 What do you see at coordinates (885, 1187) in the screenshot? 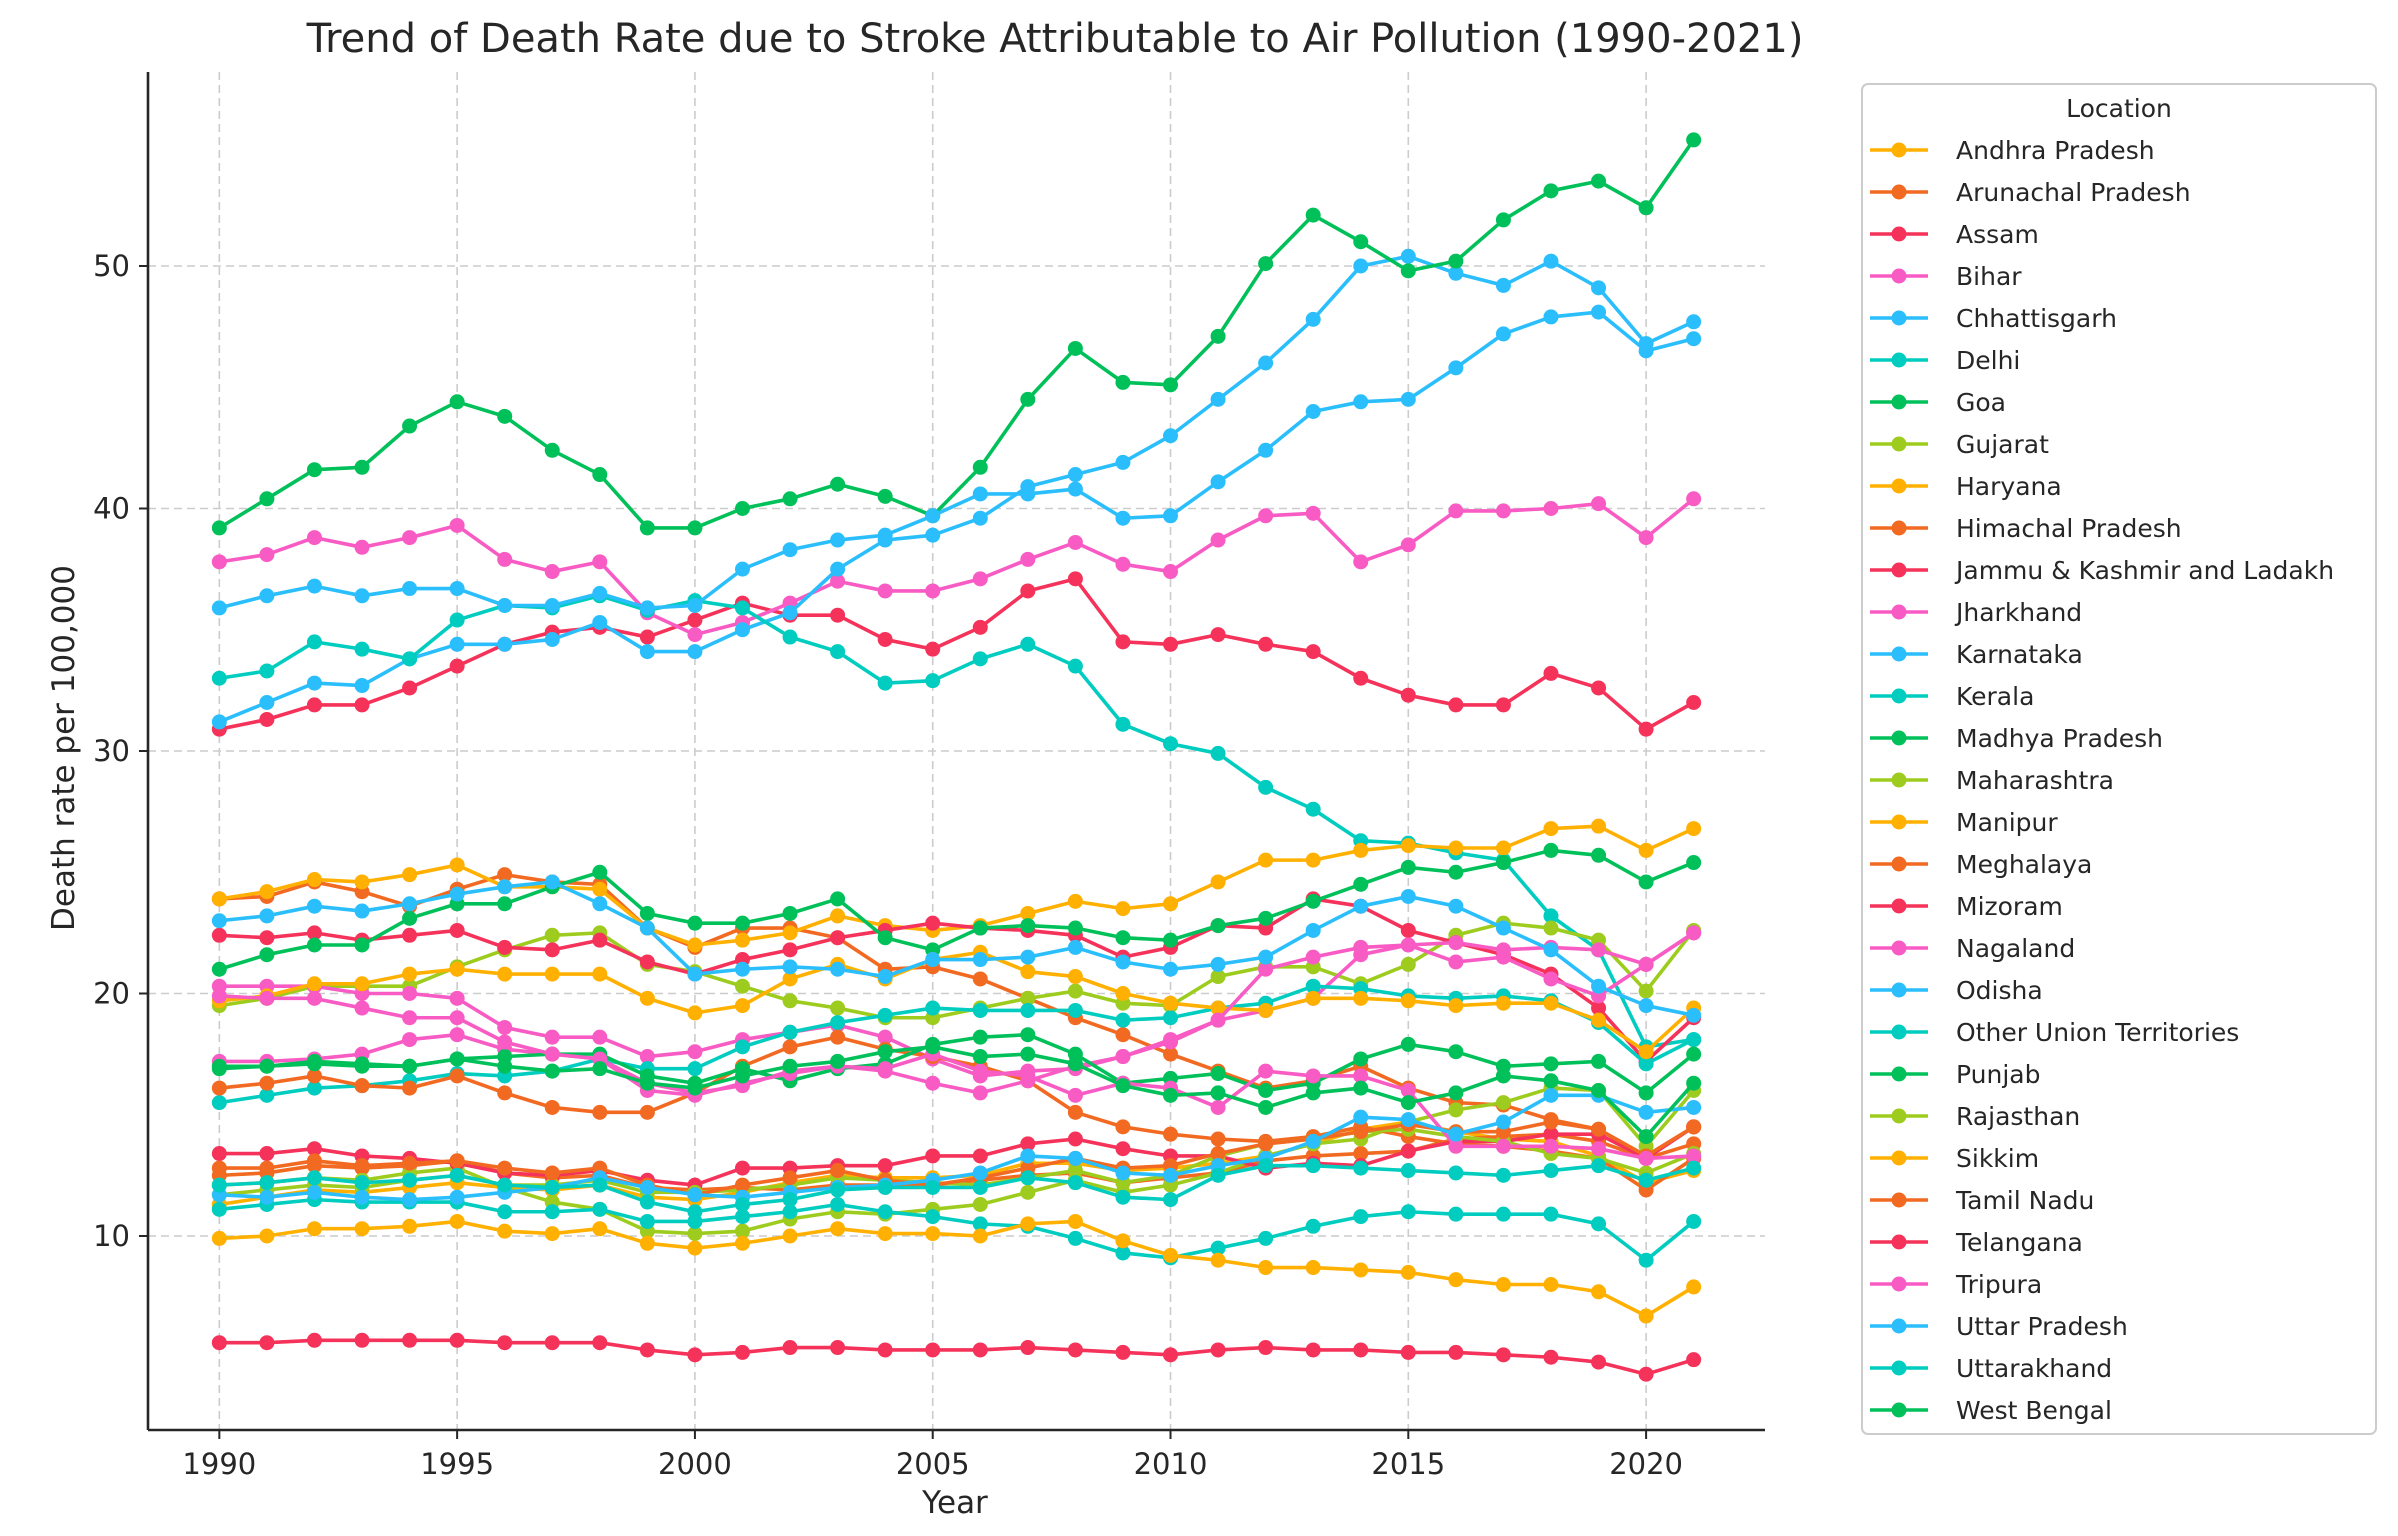
I see `data-point-uttarakhand-2004` at bounding box center [885, 1187].